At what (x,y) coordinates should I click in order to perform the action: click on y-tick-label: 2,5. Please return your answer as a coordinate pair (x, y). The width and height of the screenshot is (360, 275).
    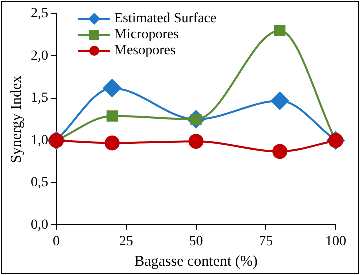
    Looking at the image, I should click on (39, 14).